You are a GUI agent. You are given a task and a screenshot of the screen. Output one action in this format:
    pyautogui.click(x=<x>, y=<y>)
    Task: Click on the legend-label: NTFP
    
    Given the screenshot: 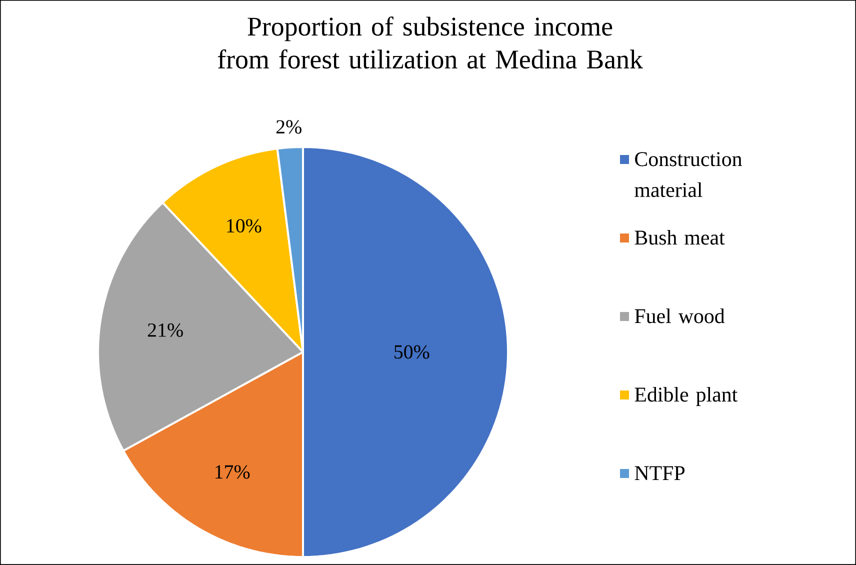 What is the action you would take?
    pyautogui.click(x=659, y=473)
    